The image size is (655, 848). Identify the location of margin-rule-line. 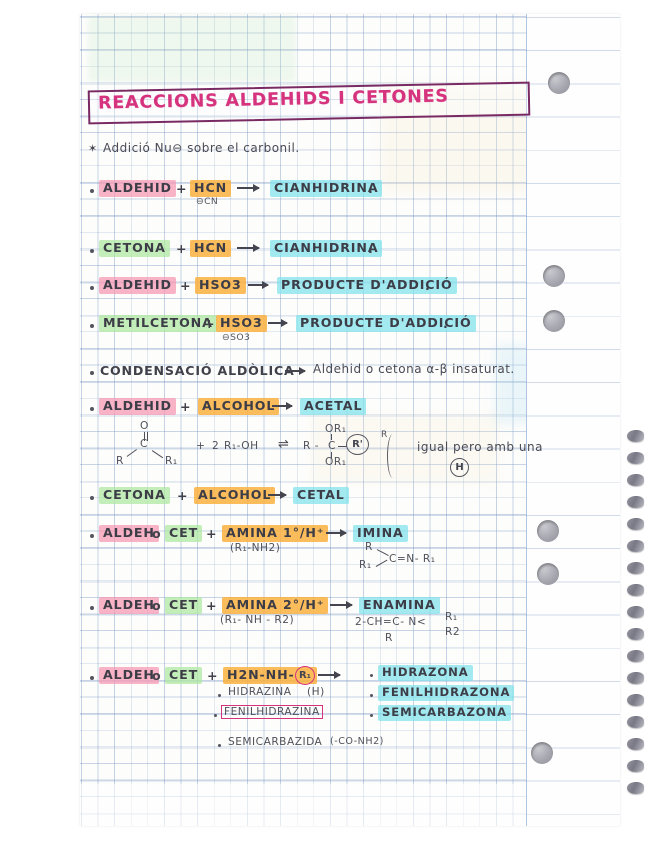
(526, 420).